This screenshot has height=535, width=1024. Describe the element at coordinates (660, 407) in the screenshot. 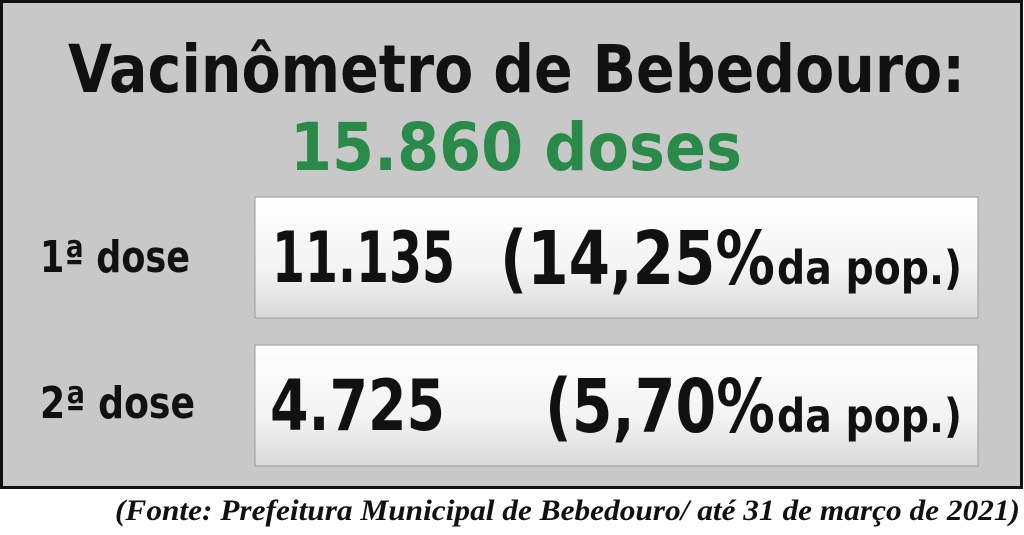

I see `row-percent: (5,70%` at that location.